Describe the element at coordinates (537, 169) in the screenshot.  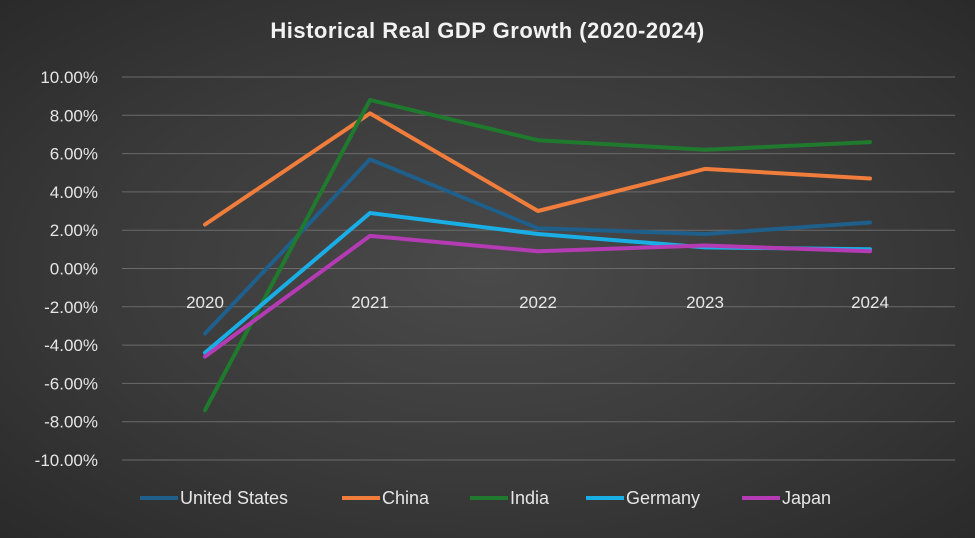
I see `series-line-china` at that location.